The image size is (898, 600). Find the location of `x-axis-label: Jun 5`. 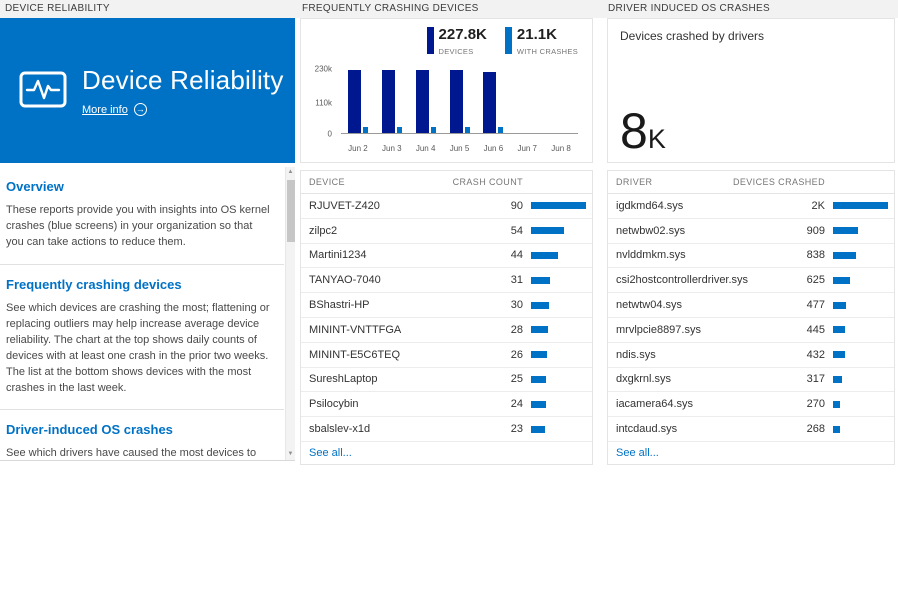

x-axis-label: Jun 5 is located at coordinates (459, 148).